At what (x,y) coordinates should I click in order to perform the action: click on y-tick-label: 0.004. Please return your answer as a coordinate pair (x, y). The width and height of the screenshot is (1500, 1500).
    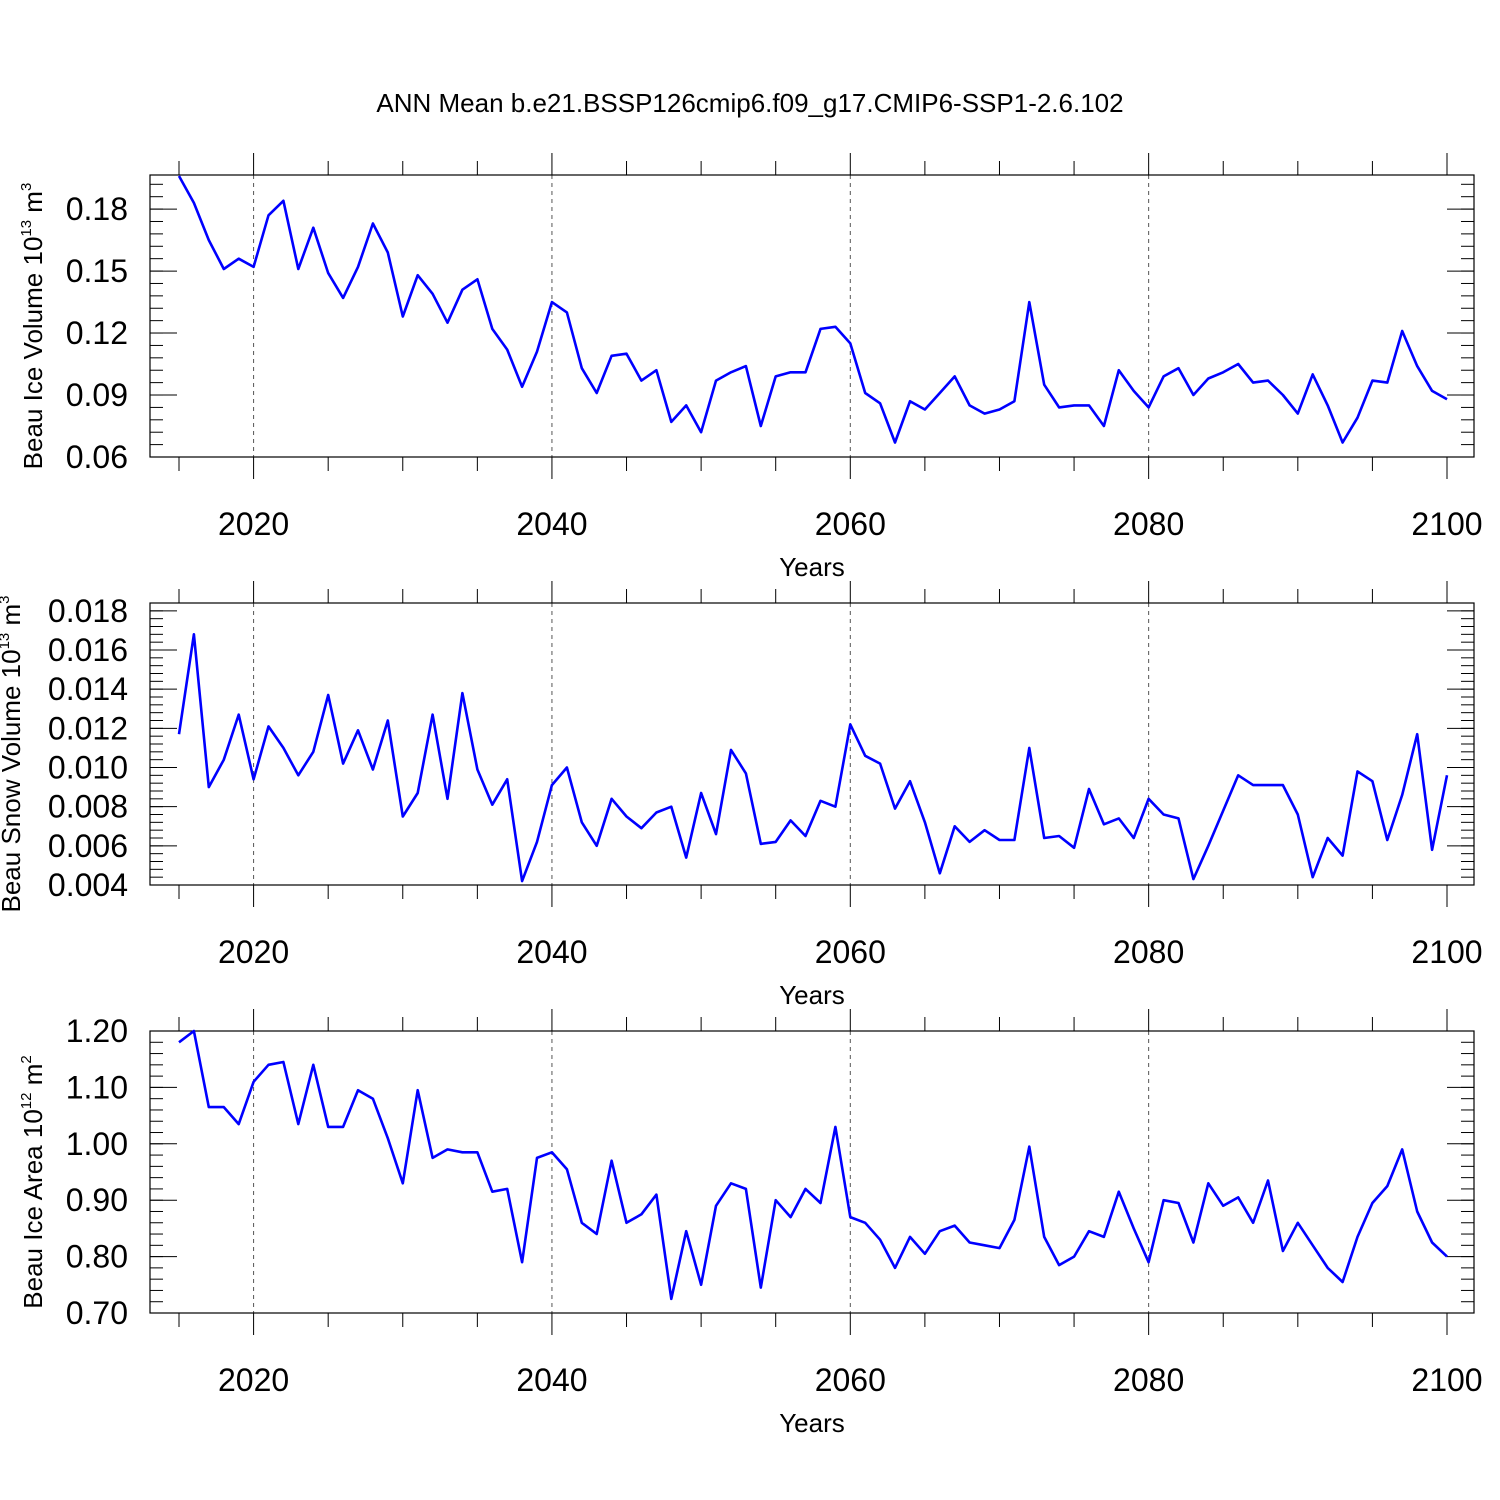
    Looking at the image, I should click on (88, 885).